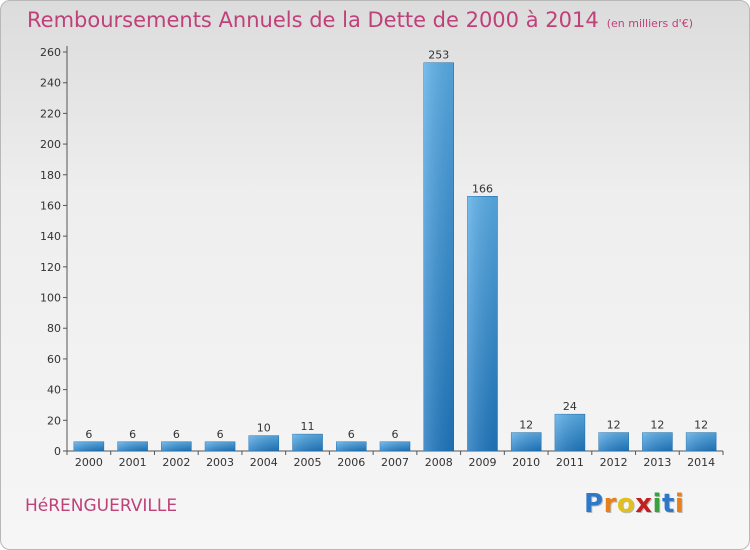  Describe the element at coordinates (101, 506) in the screenshot. I see `commune-name: HéRENGUERVILLE` at that location.